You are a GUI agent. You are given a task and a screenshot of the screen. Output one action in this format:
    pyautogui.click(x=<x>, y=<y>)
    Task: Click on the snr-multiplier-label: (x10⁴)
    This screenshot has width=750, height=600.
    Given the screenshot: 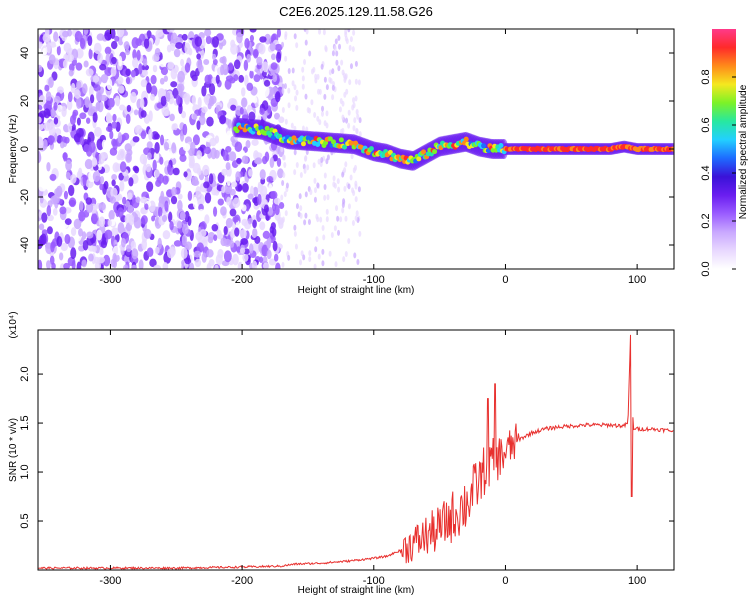 What is the action you would take?
    pyautogui.click(x=13, y=324)
    